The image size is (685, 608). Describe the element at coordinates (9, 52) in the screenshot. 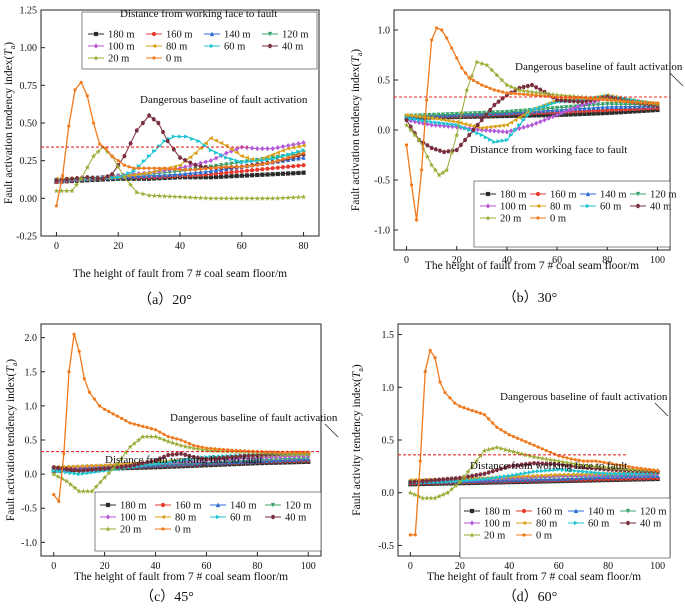

I see `y-axis-label-symbol: T` at that location.